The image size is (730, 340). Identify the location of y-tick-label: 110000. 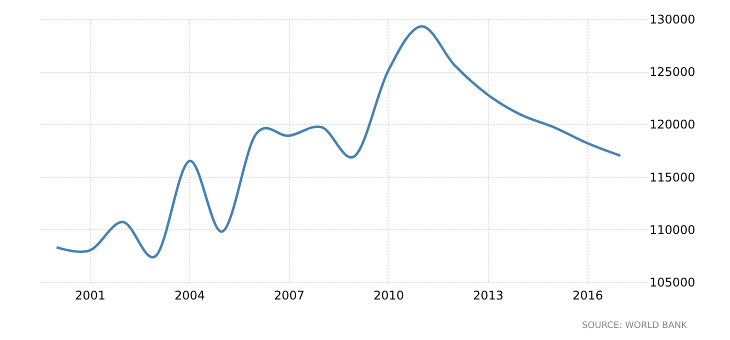
(673, 229).